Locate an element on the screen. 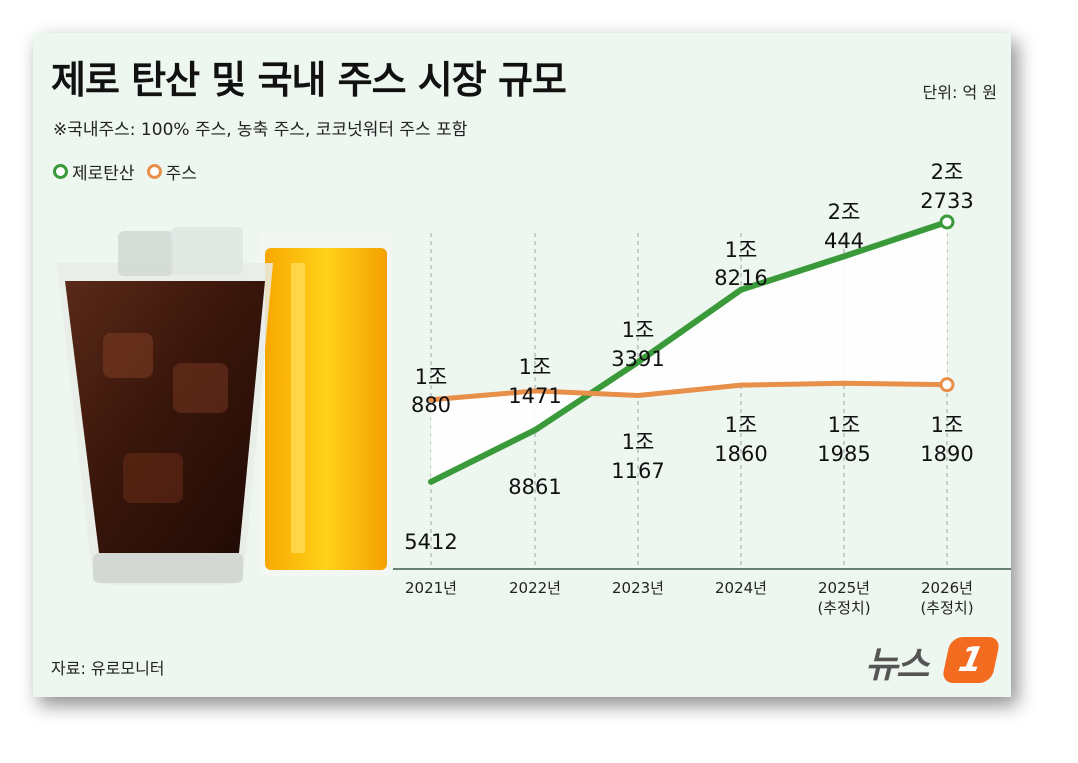 The height and width of the screenshot is (763, 1078). x-tick-label: 2021년 is located at coordinates (431, 588).